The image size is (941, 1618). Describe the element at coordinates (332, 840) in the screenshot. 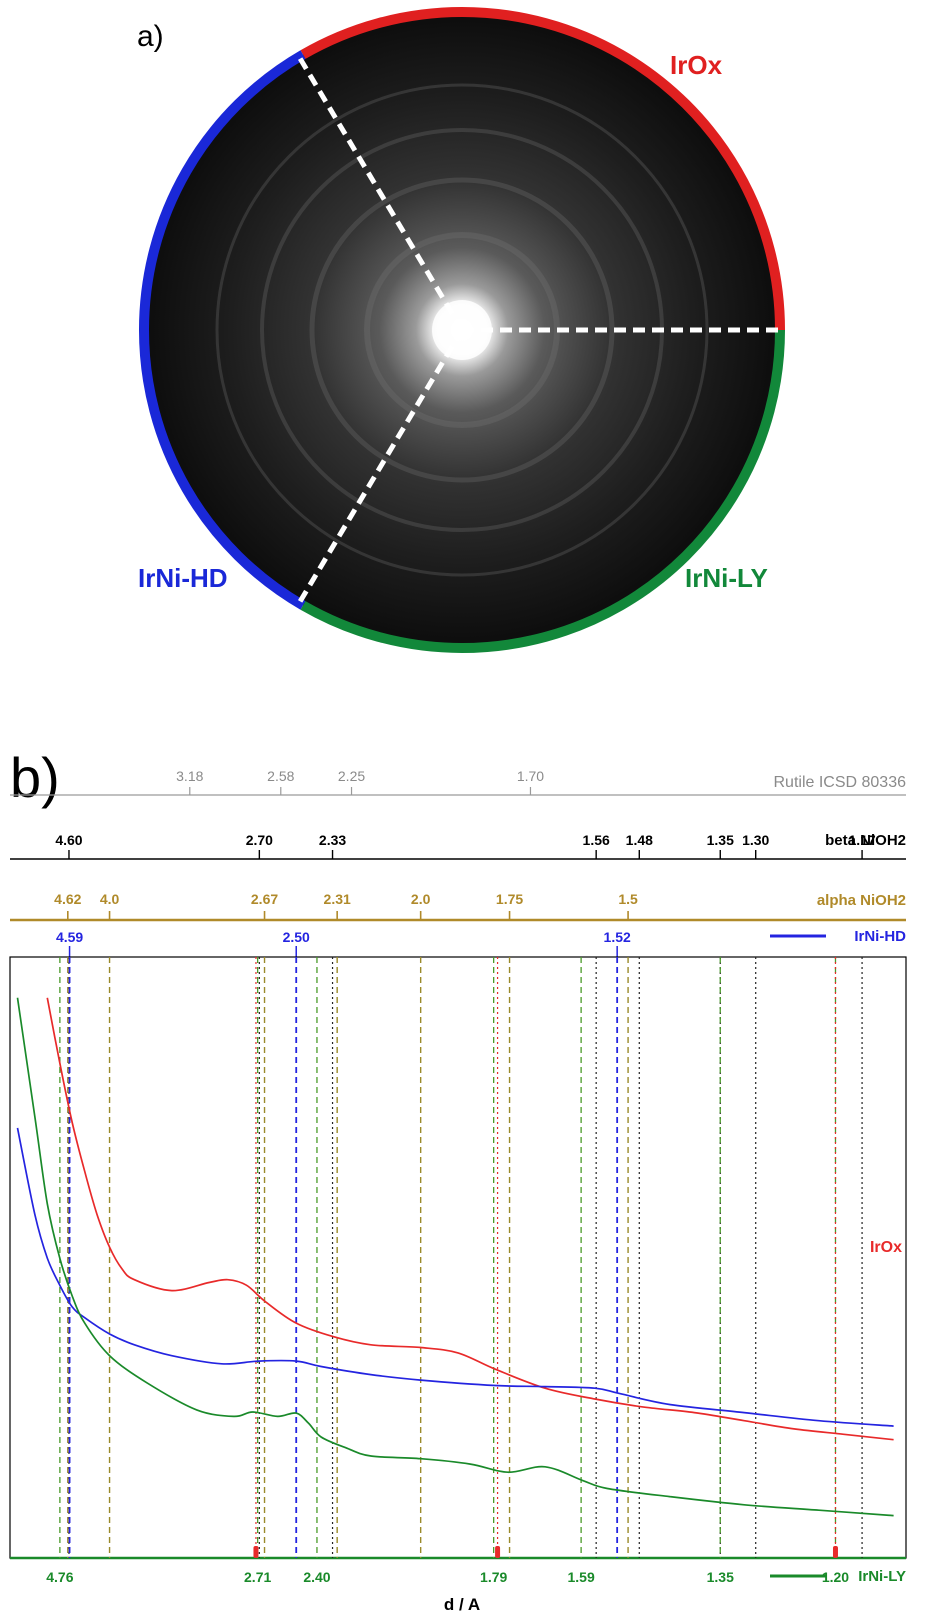

I see `beta-tick-label: 2.33` at that location.